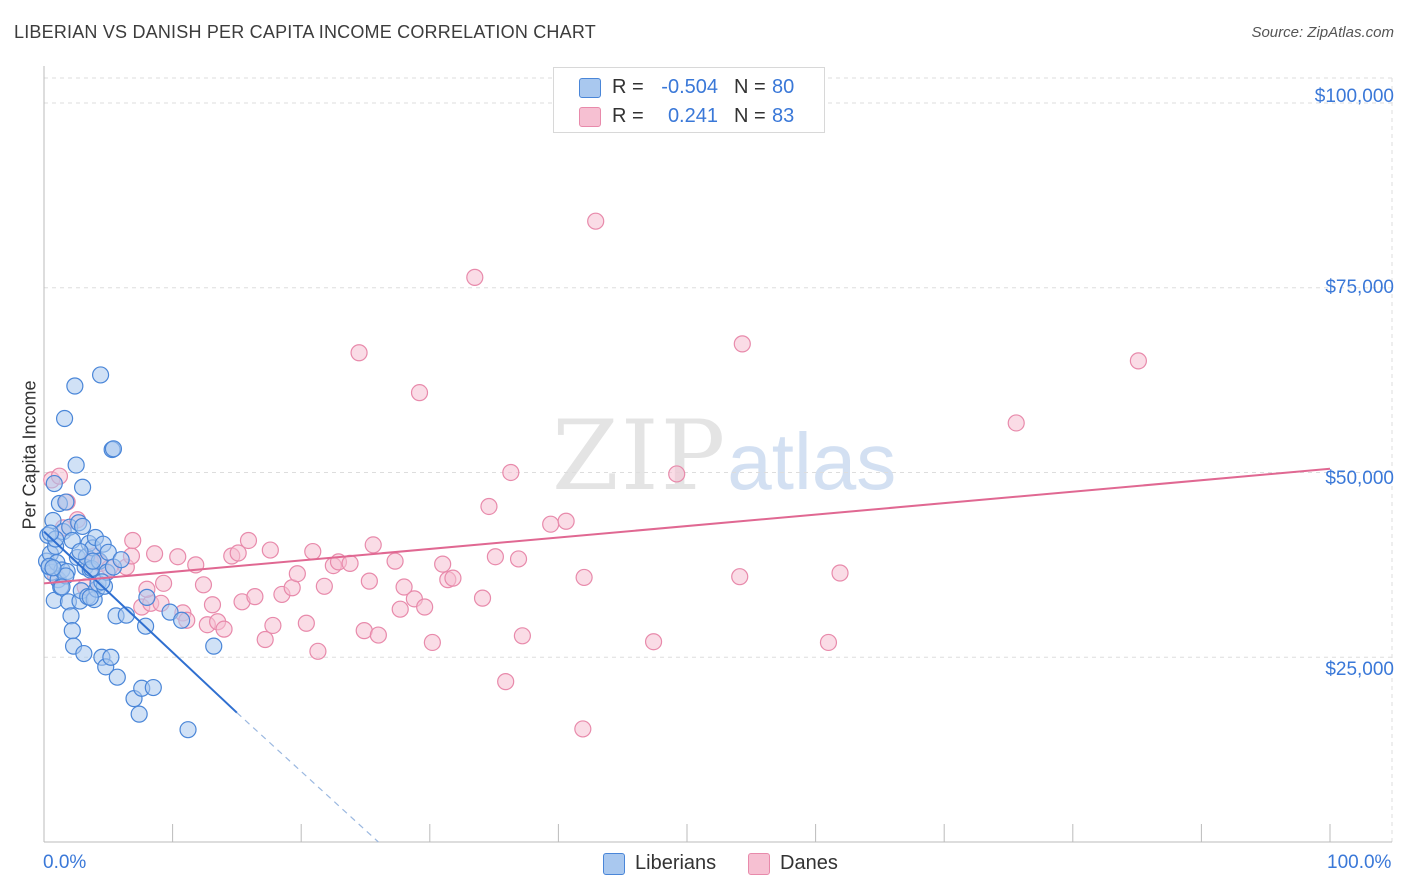 The width and height of the screenshot is (1406, 892). Describe the element at coordinates (590, 117) in the screenshot. I see `legend-swatch-danes` at that location.